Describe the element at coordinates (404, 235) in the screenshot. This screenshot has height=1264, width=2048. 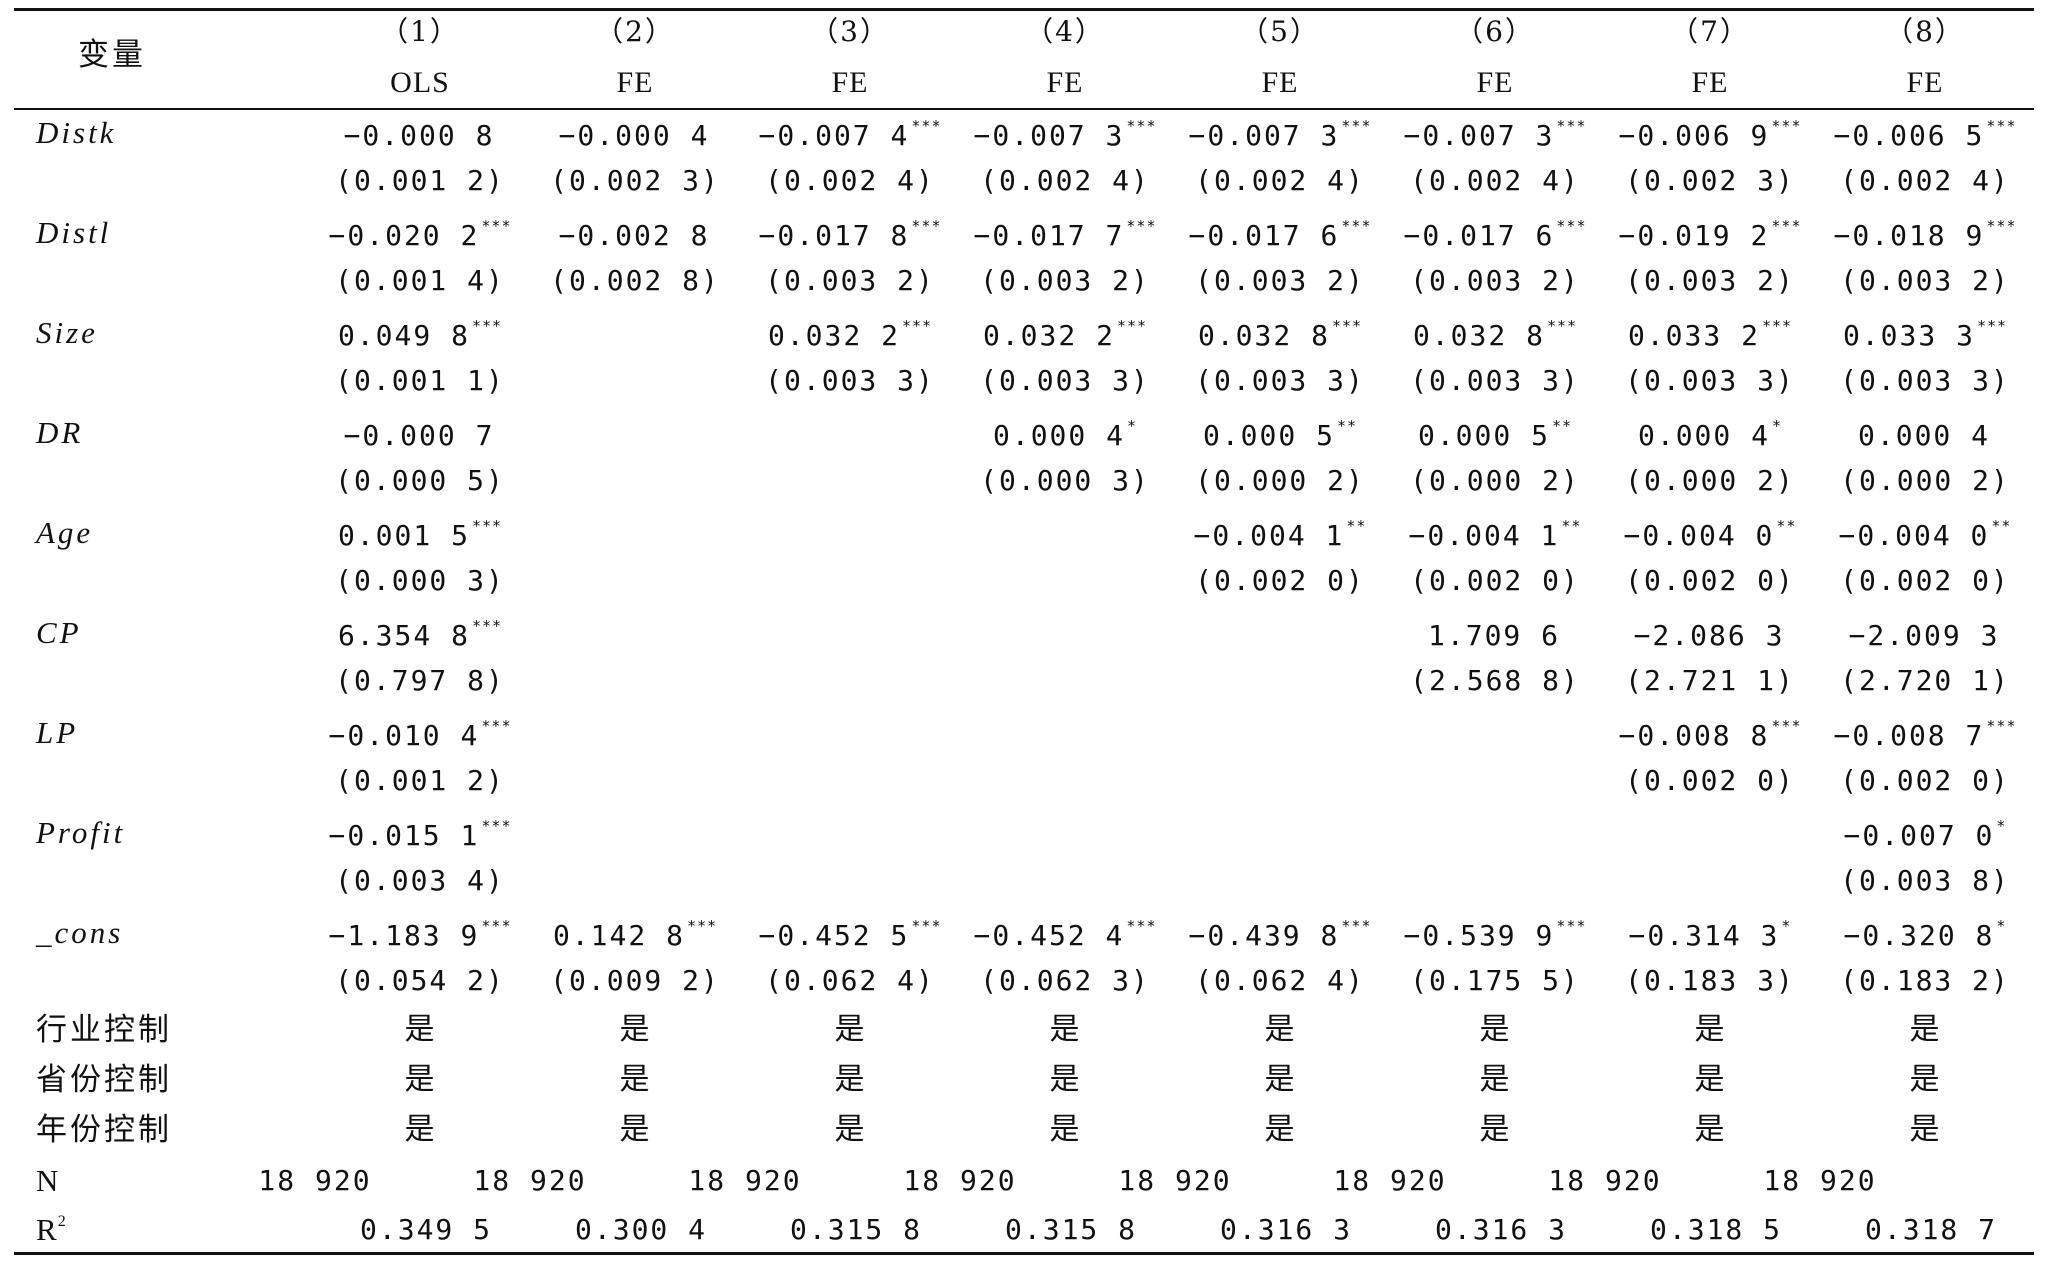
I see `coefficient-value: −0.020 2` at that location.